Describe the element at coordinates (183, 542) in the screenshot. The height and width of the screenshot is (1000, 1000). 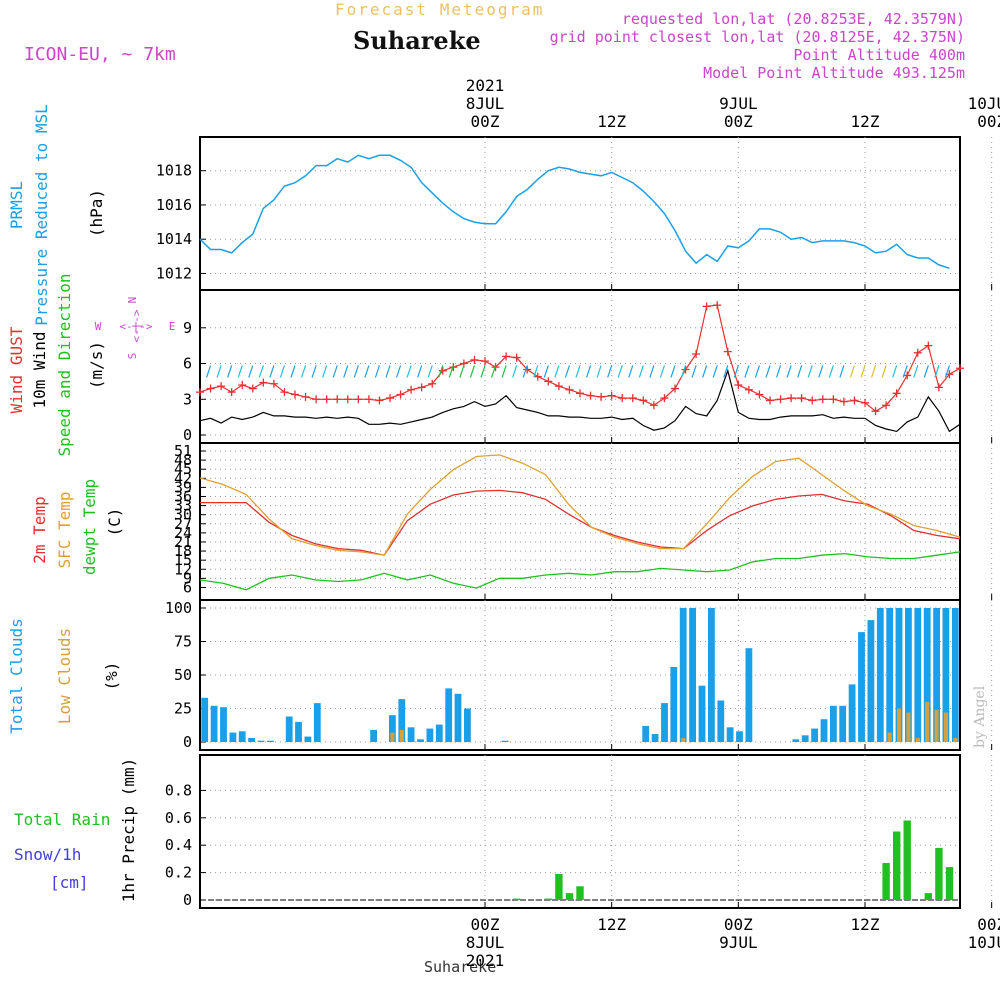
I see `temperature-ytick-label-5: 21` at that location.